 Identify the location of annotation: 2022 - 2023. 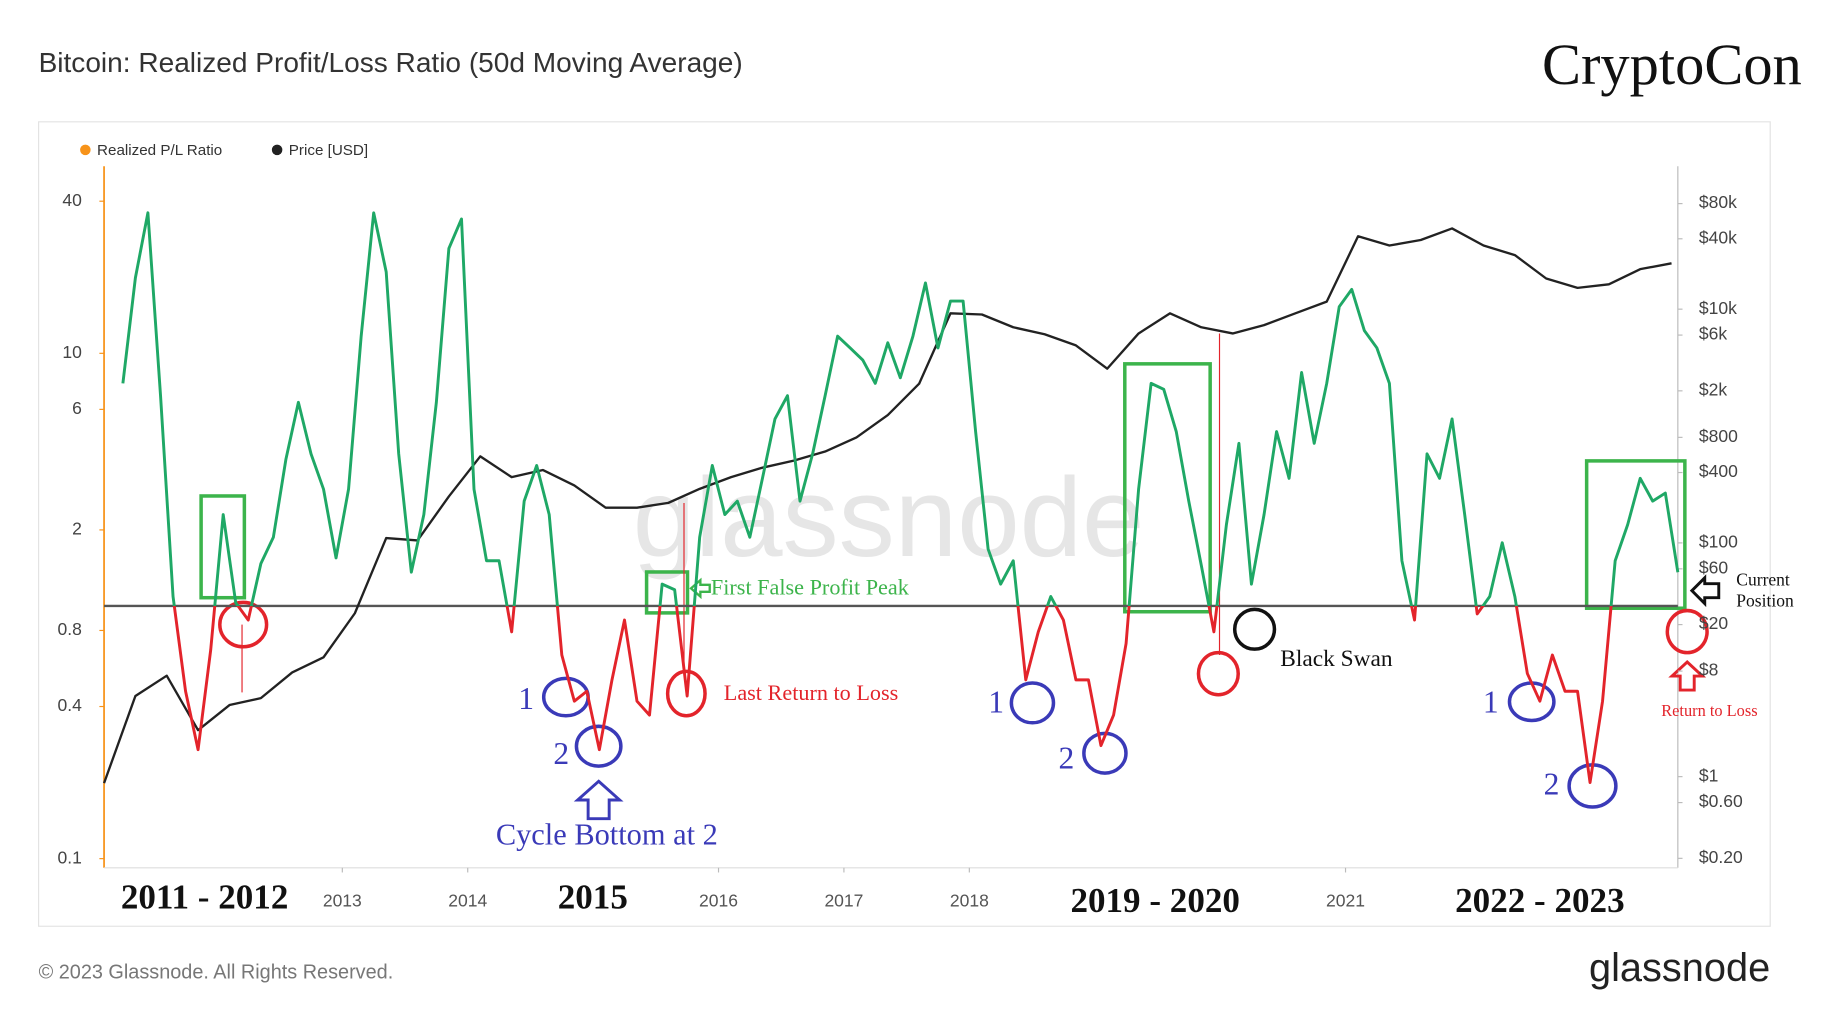
(1539, 900).